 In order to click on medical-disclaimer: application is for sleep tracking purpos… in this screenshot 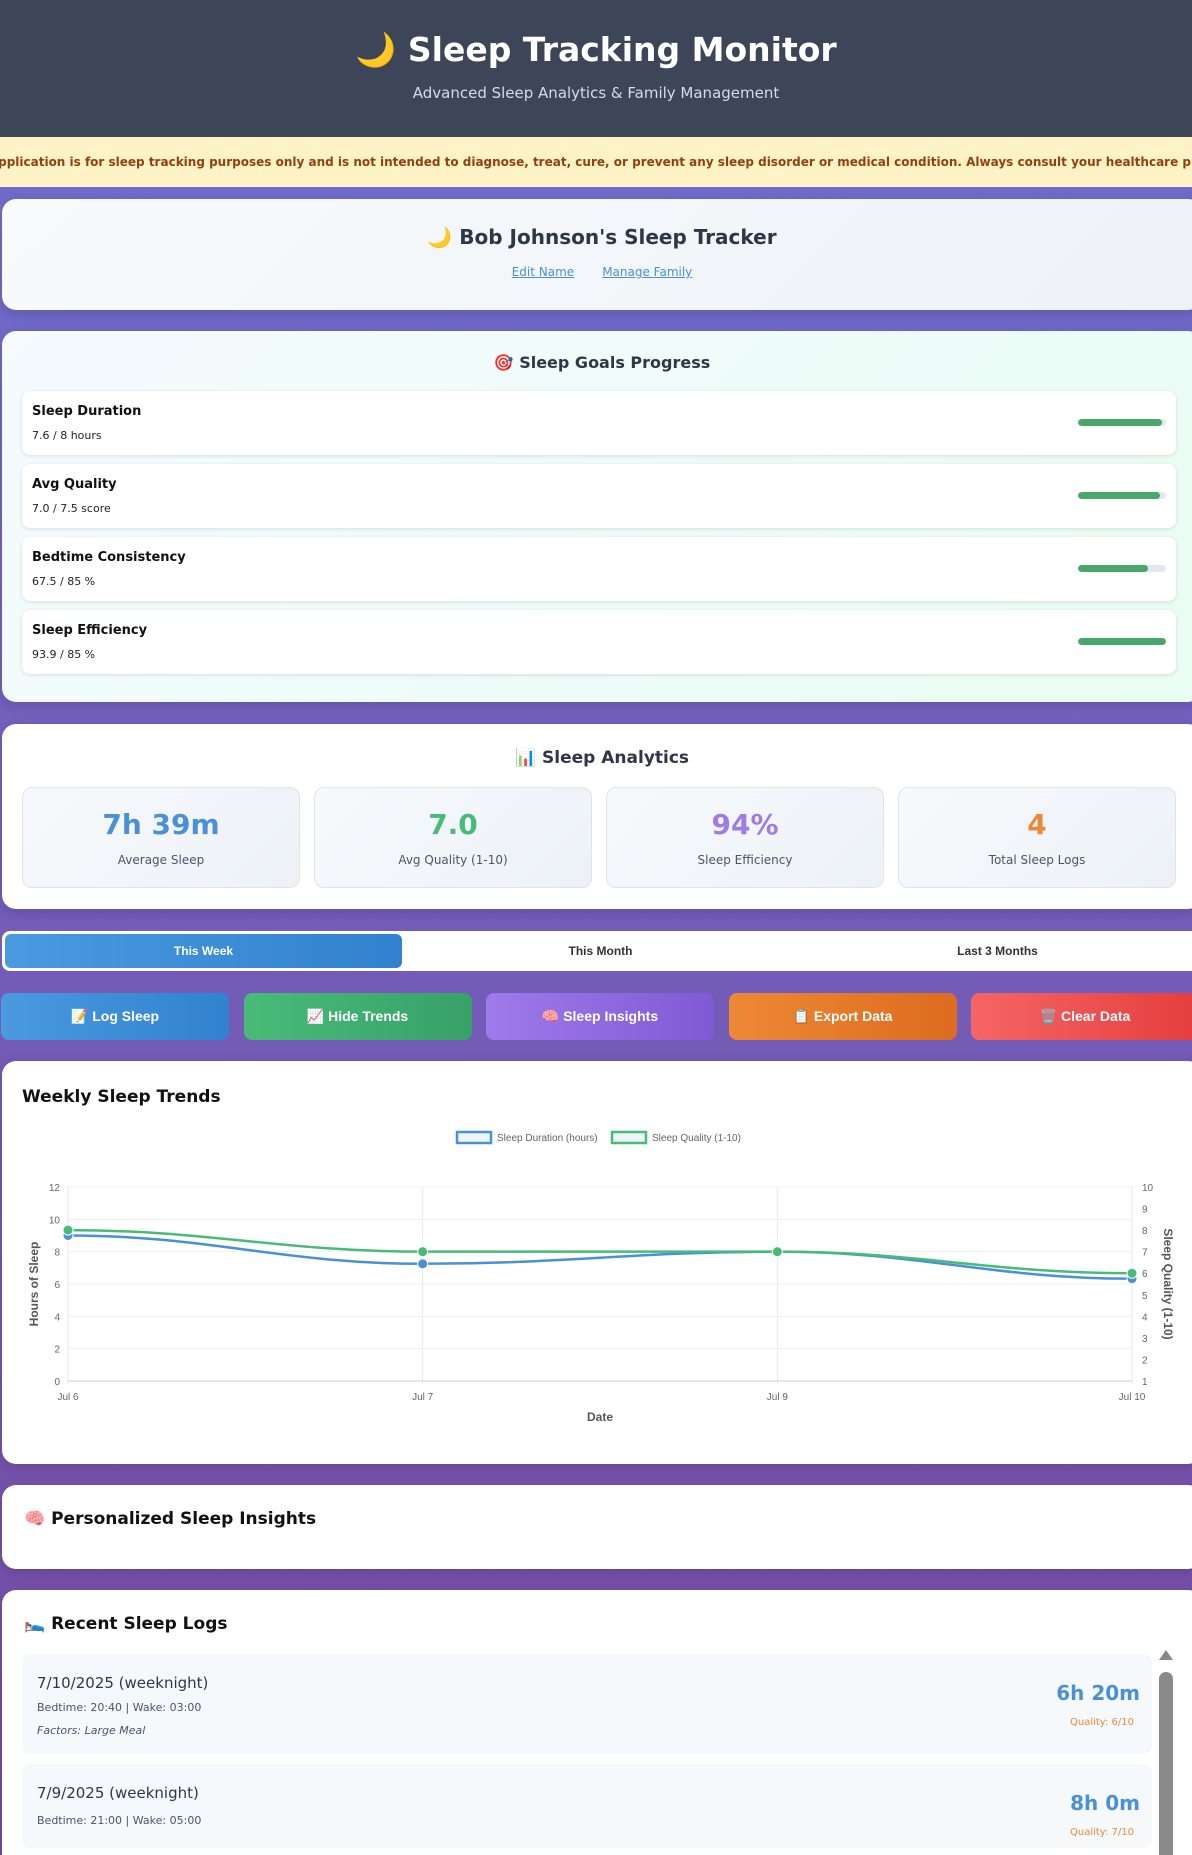, I will do `click(596, 162)`.